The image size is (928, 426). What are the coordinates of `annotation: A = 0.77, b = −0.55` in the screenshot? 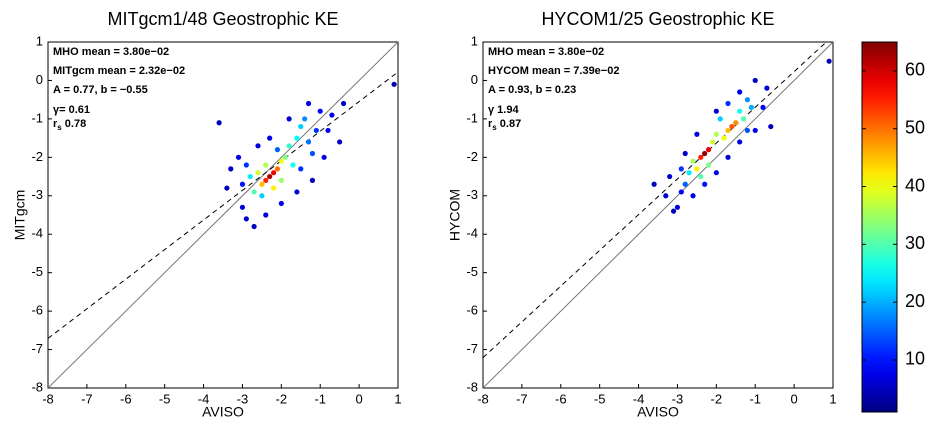 It's located at (100, 90).